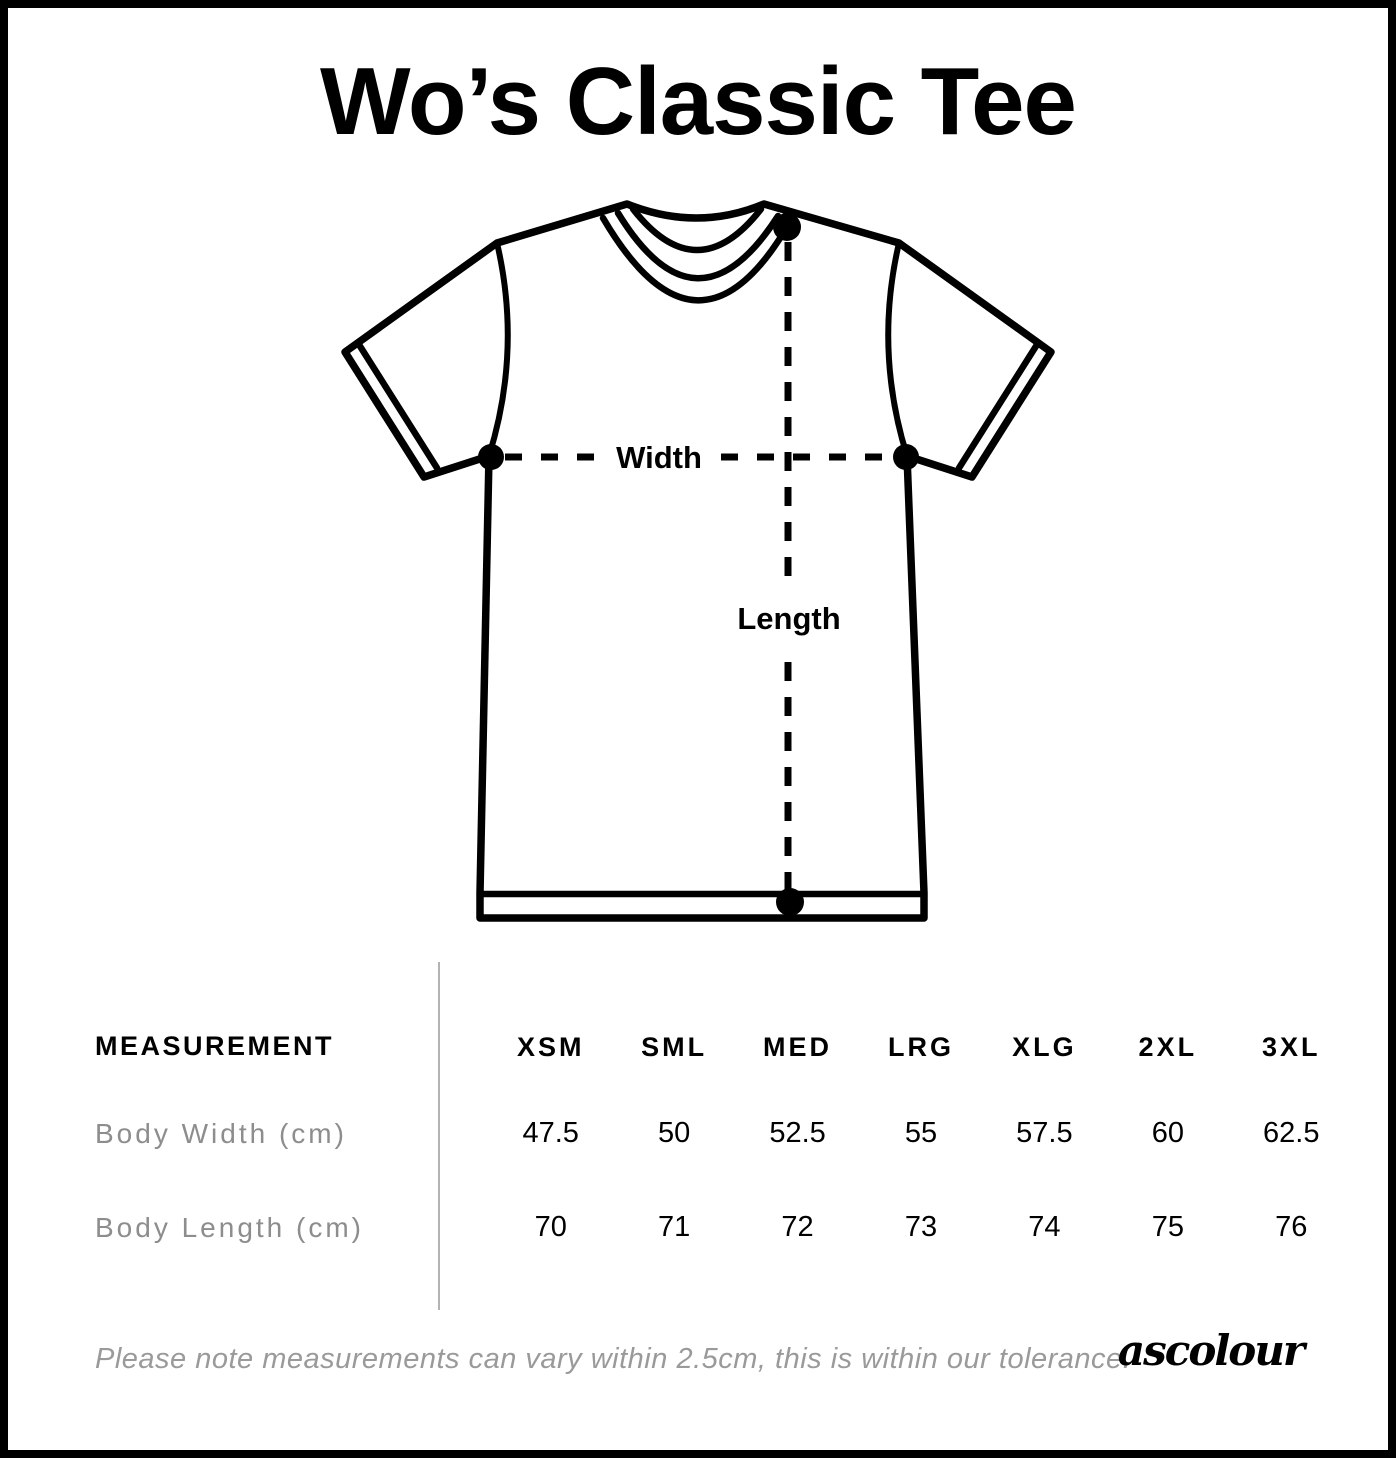 This screenshot has height=1458, width=1396. Describe the element at coordinates (906, 457) in the screenshot. I see `right-armpit-dot` at that location.